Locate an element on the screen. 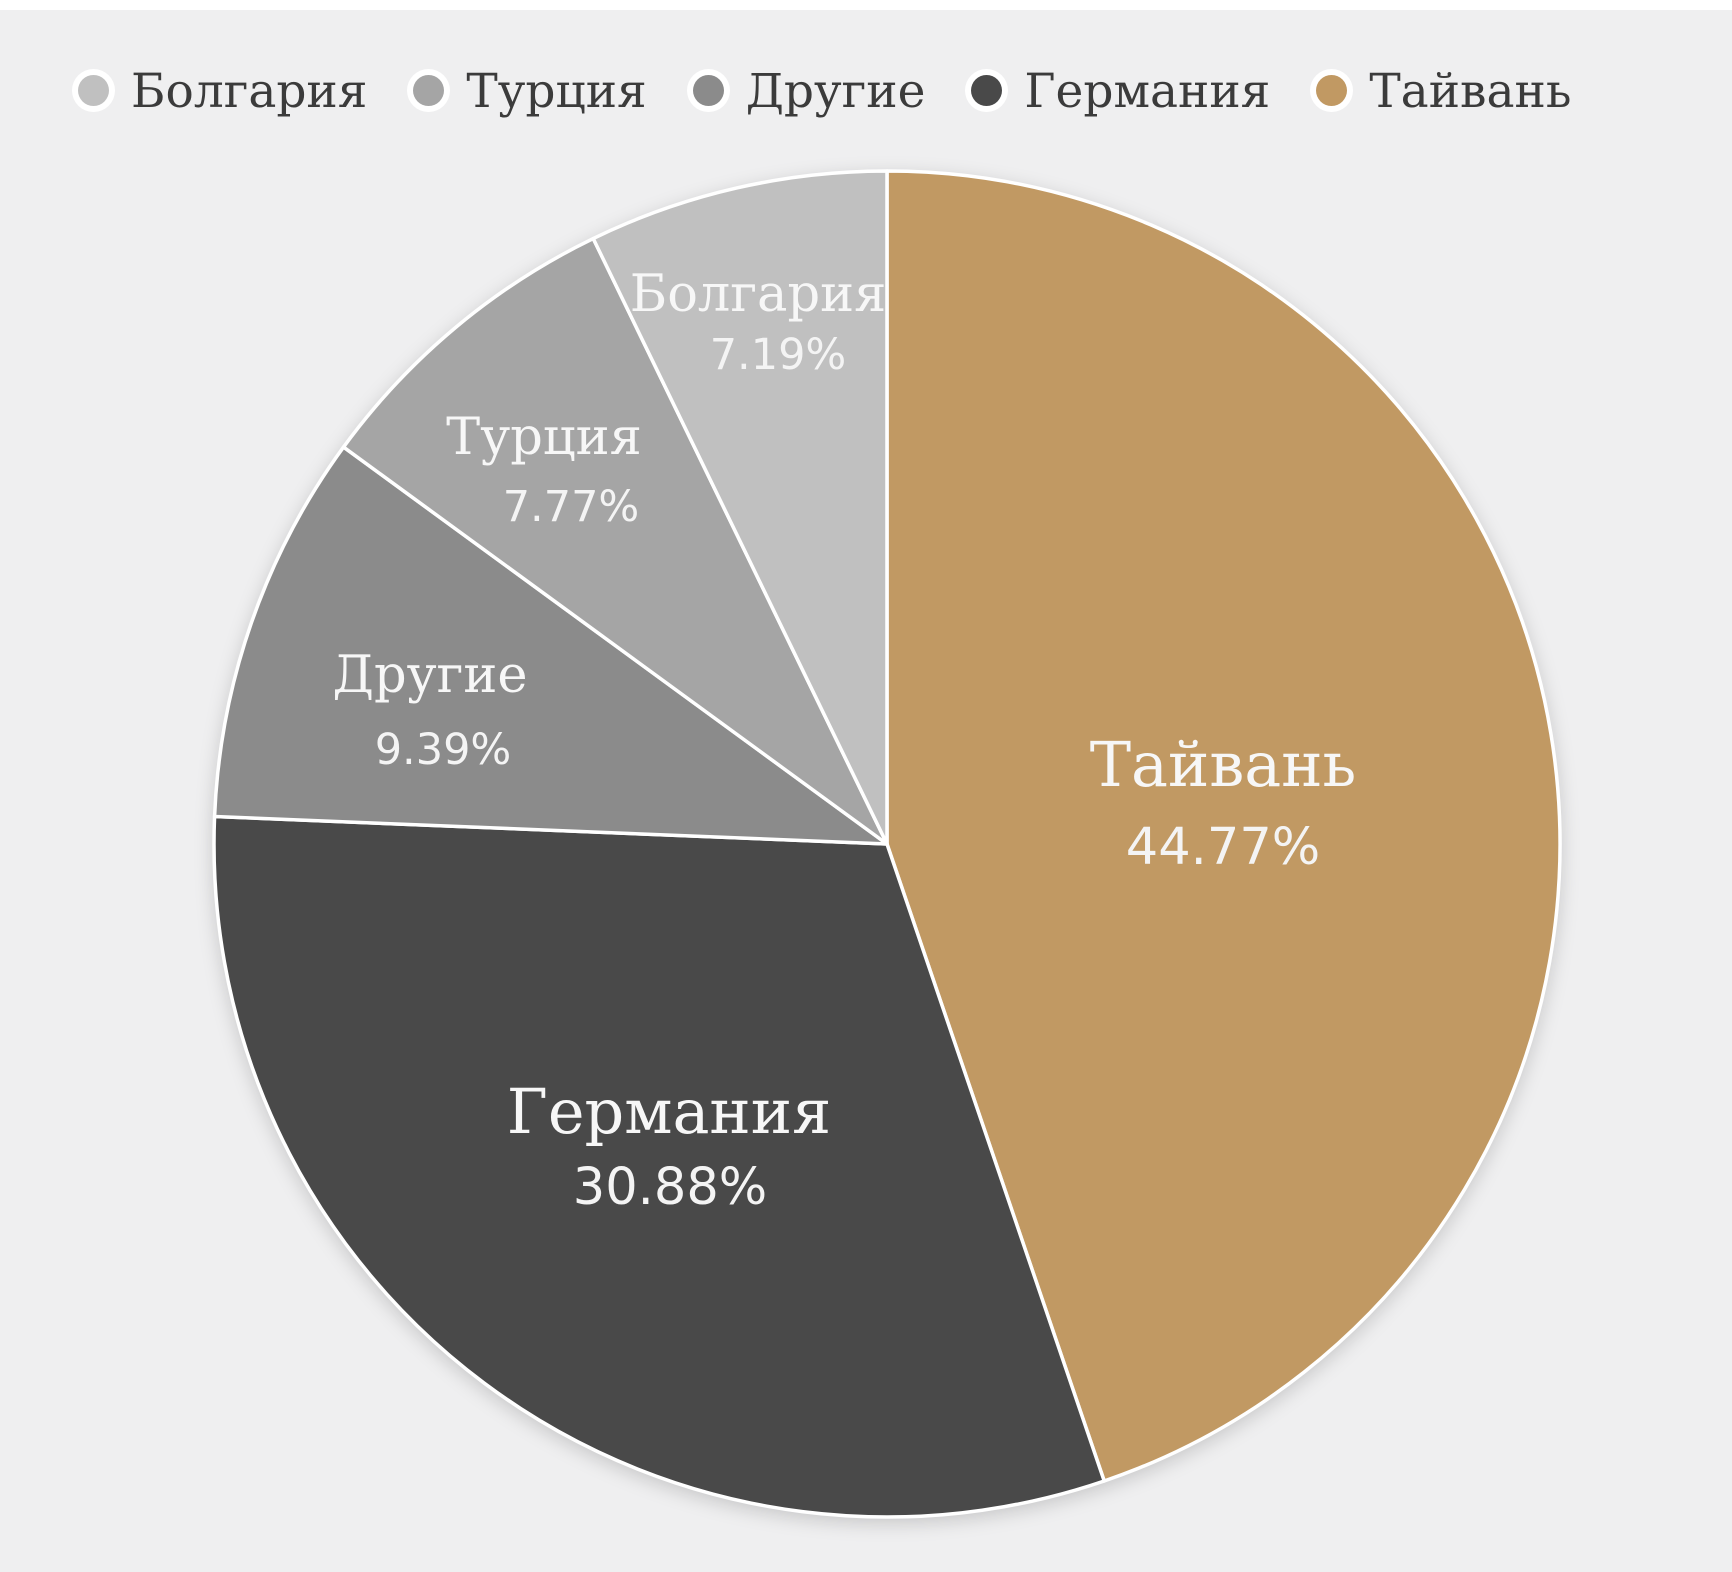 Image resolution: width=1732 pixels, height=1572 pixels. legend-dot-germania-icon is located at coordinates (987, 90).